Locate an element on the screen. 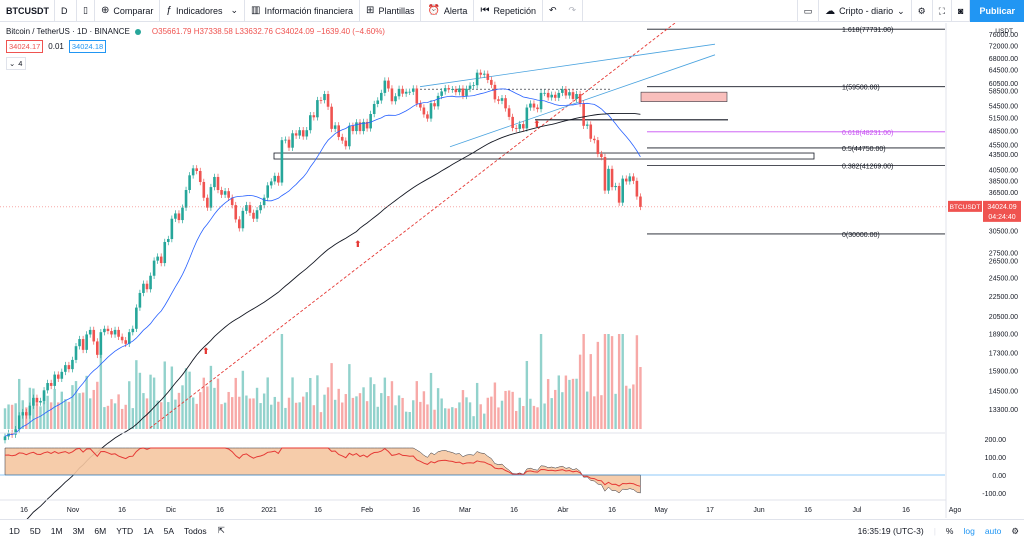 Image resolution: width=1024 pixels, height=542 pixels. timeframe-ytd: YTD is located at coordinates (125, 530).